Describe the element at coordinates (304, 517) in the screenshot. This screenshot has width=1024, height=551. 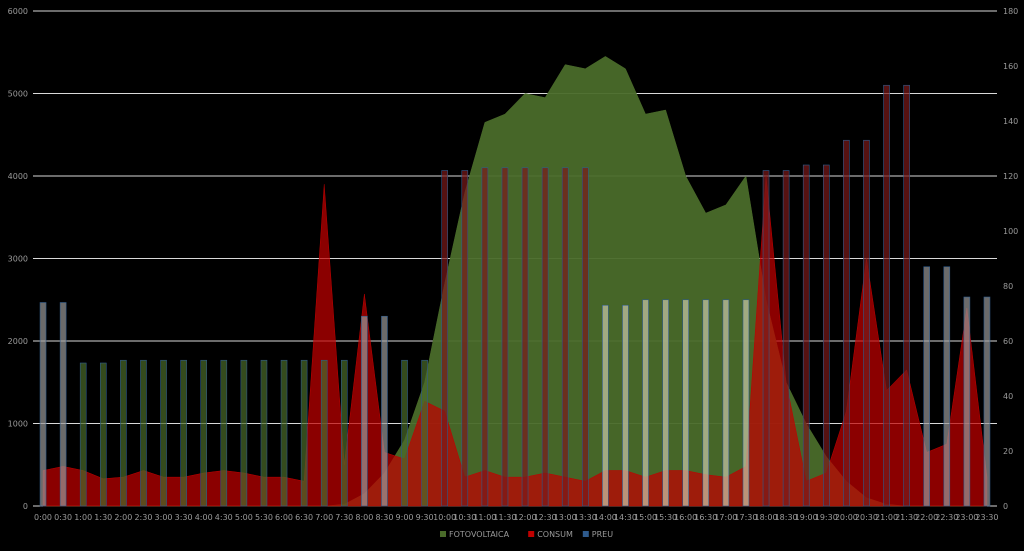
I see `x-tick-label: 6:30` at that location.